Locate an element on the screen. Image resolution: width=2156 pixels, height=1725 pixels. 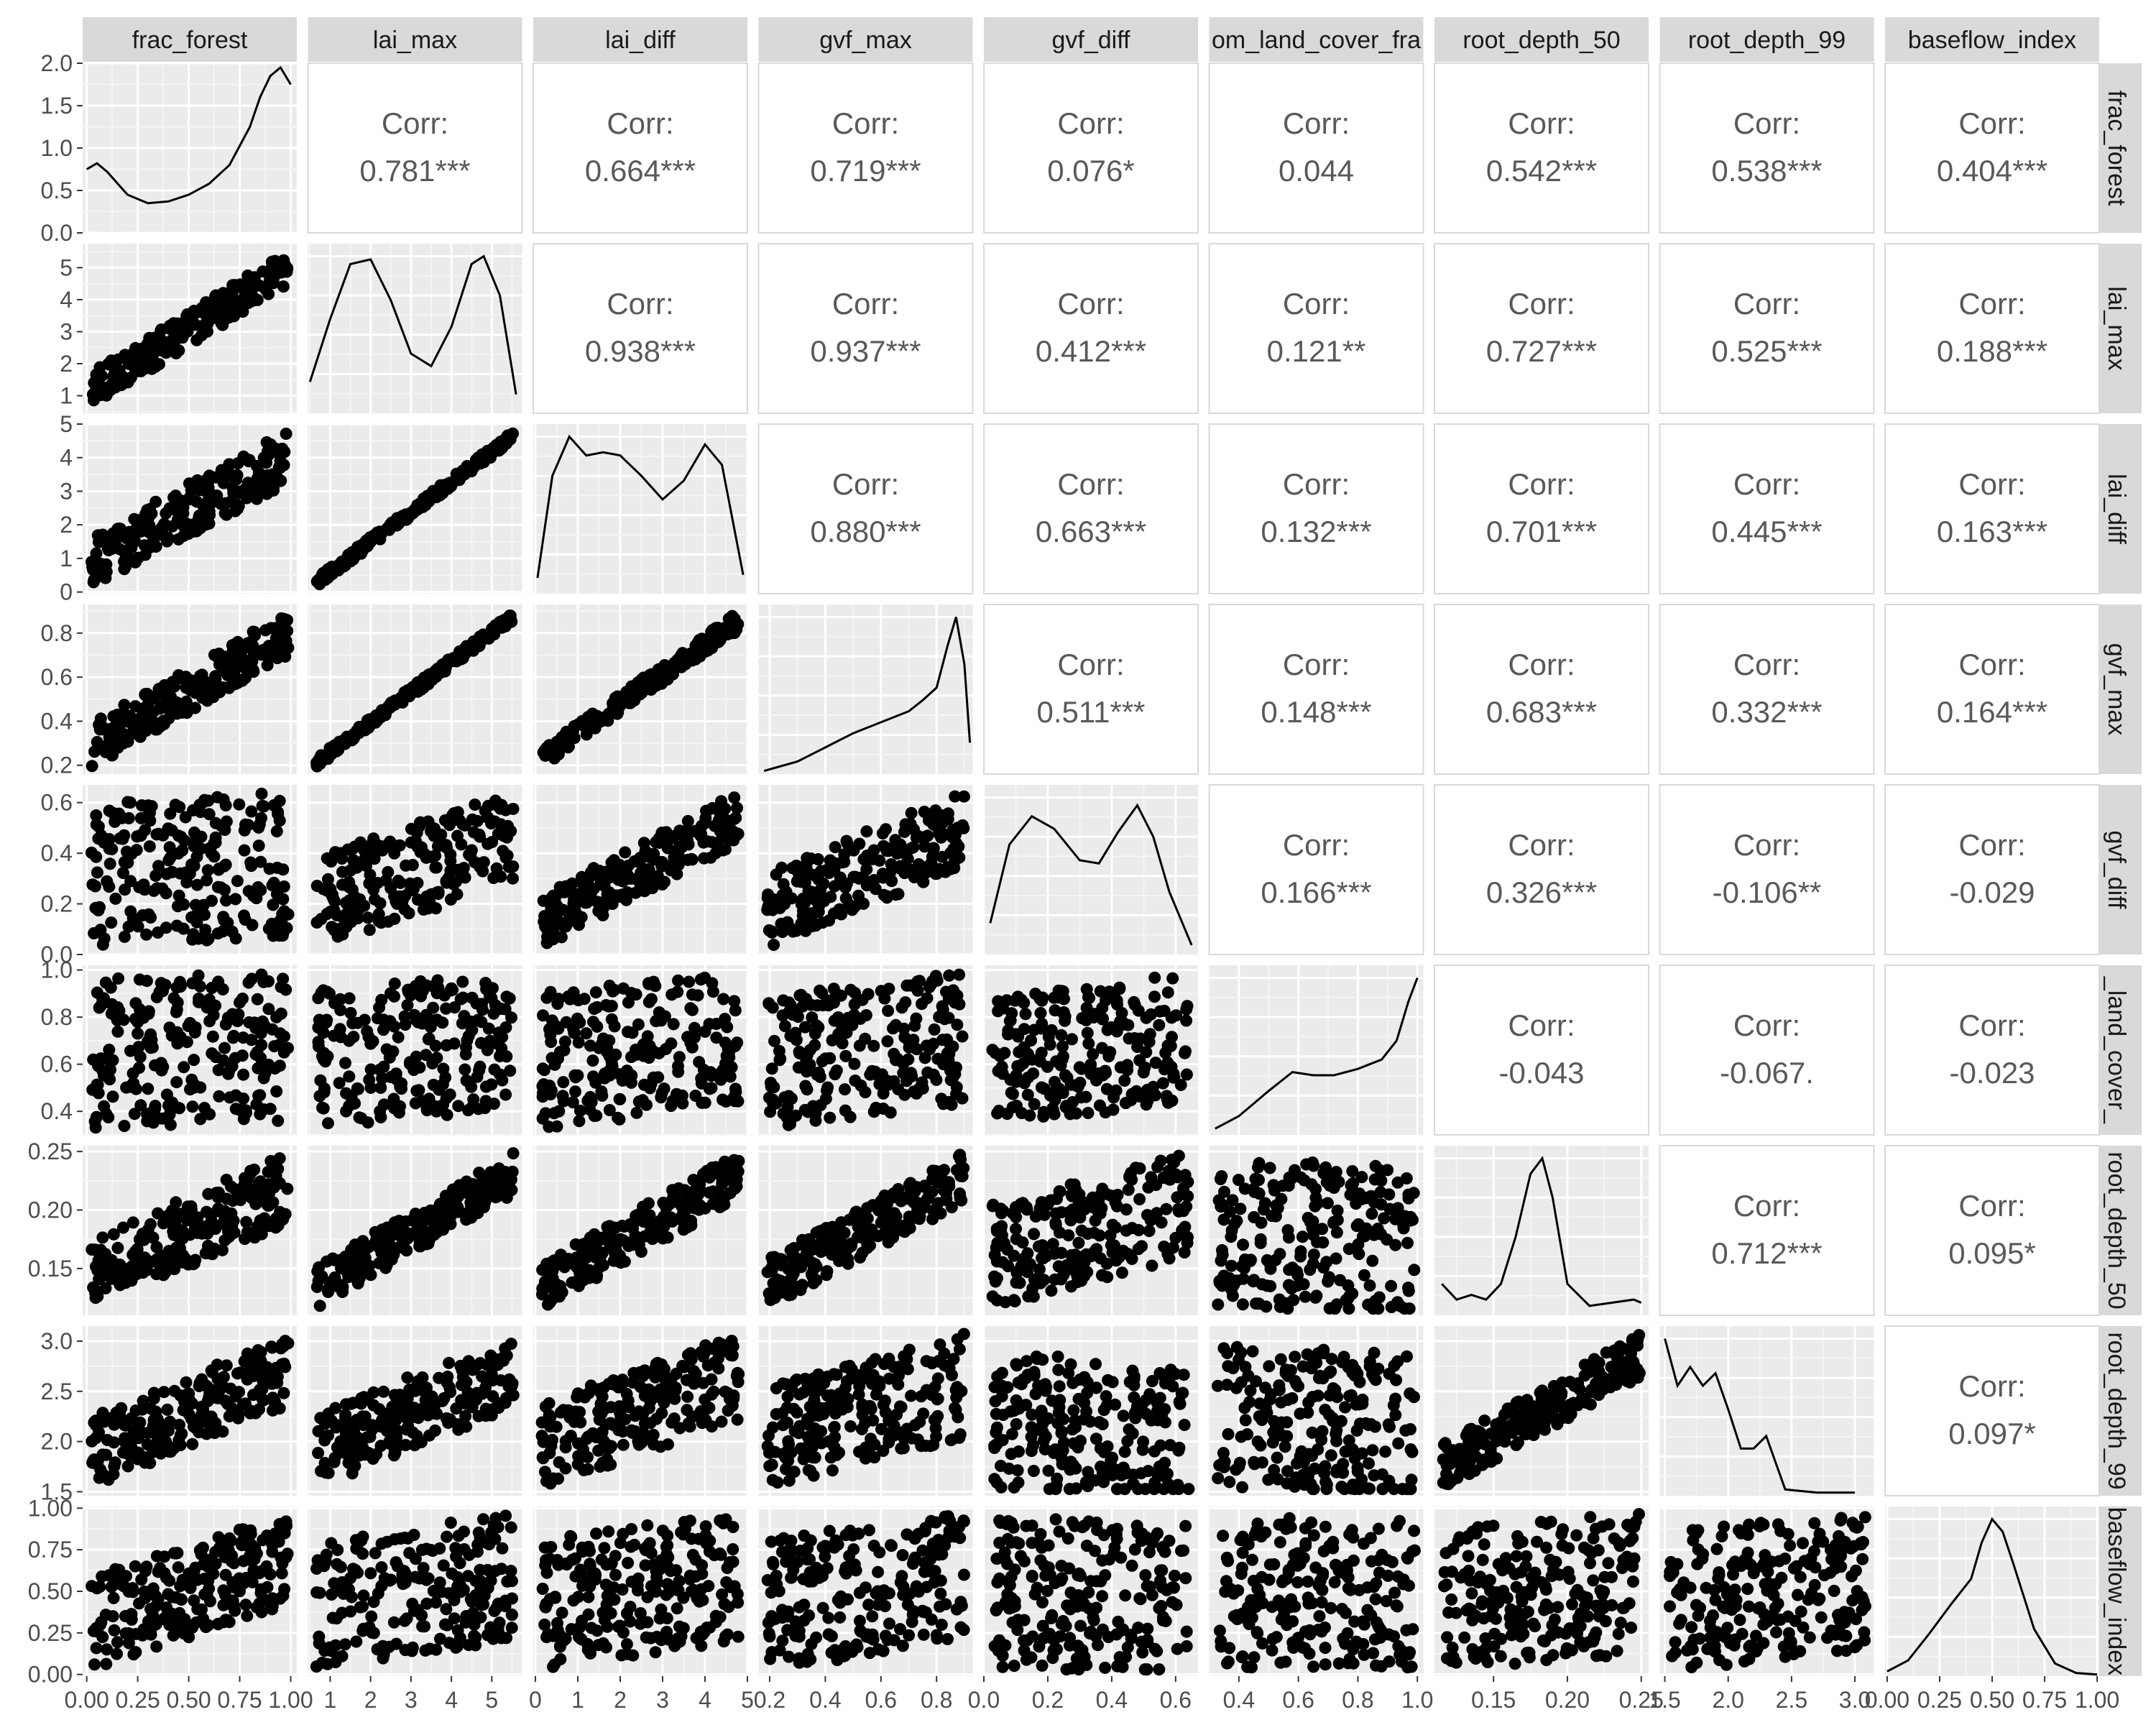
corr-value: 0.404*** is located at coordinates (1992, 171).